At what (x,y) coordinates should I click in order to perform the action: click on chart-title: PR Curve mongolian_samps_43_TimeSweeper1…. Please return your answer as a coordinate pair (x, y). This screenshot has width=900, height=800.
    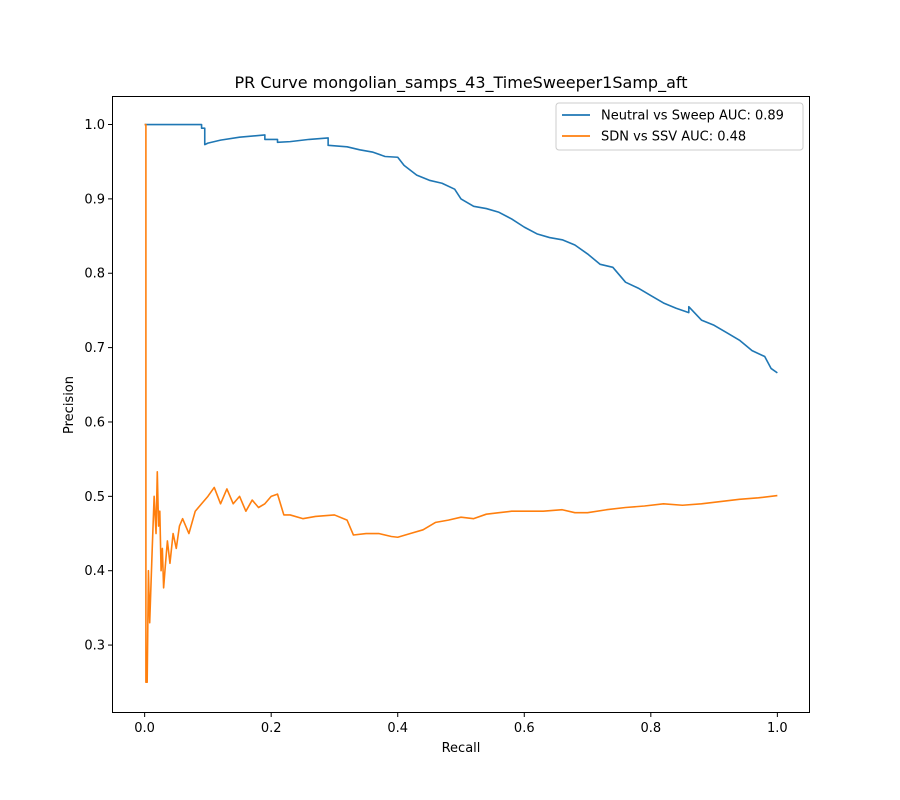
    Looking at the image, I should click on (461, 83).